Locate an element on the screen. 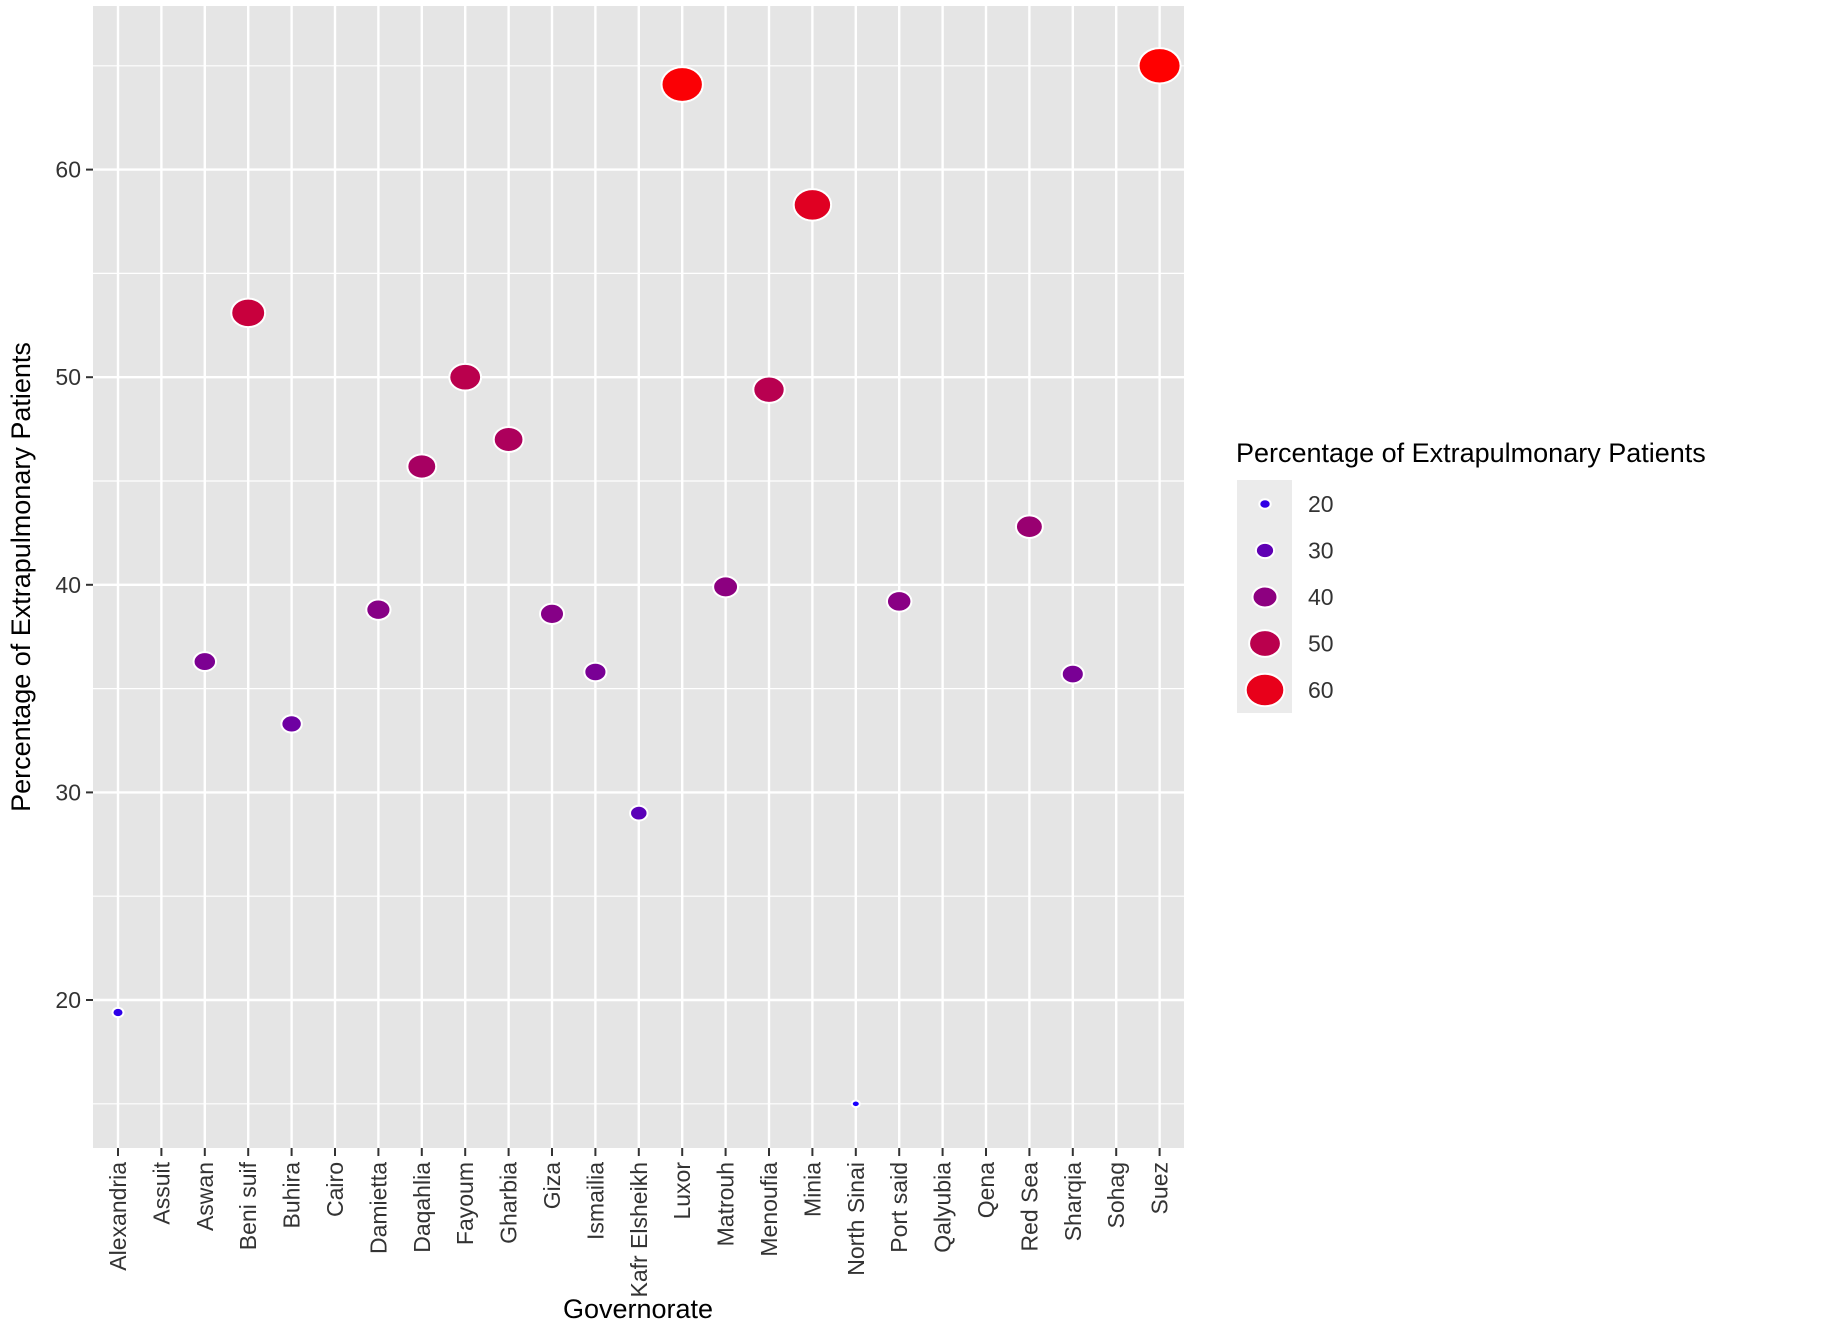 The height and width of the screenshot is (1331, 1833). x-axis-title: Governorate is located at coordinates (638, 1309).